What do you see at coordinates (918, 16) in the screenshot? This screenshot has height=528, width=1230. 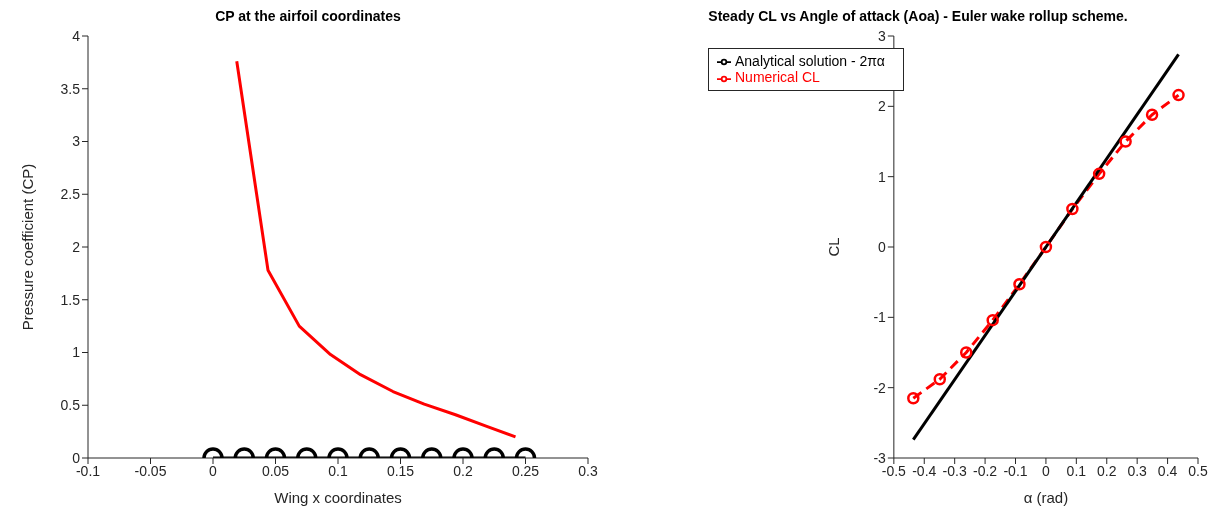 I see `chart-title: Steady CL vs Angle of attack (Aoa) - Euler wake rollup scheme.` at bounding box center [918, 16].